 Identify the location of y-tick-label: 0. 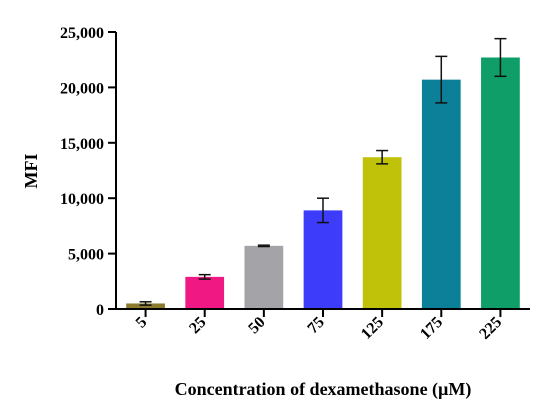
(100, 310).